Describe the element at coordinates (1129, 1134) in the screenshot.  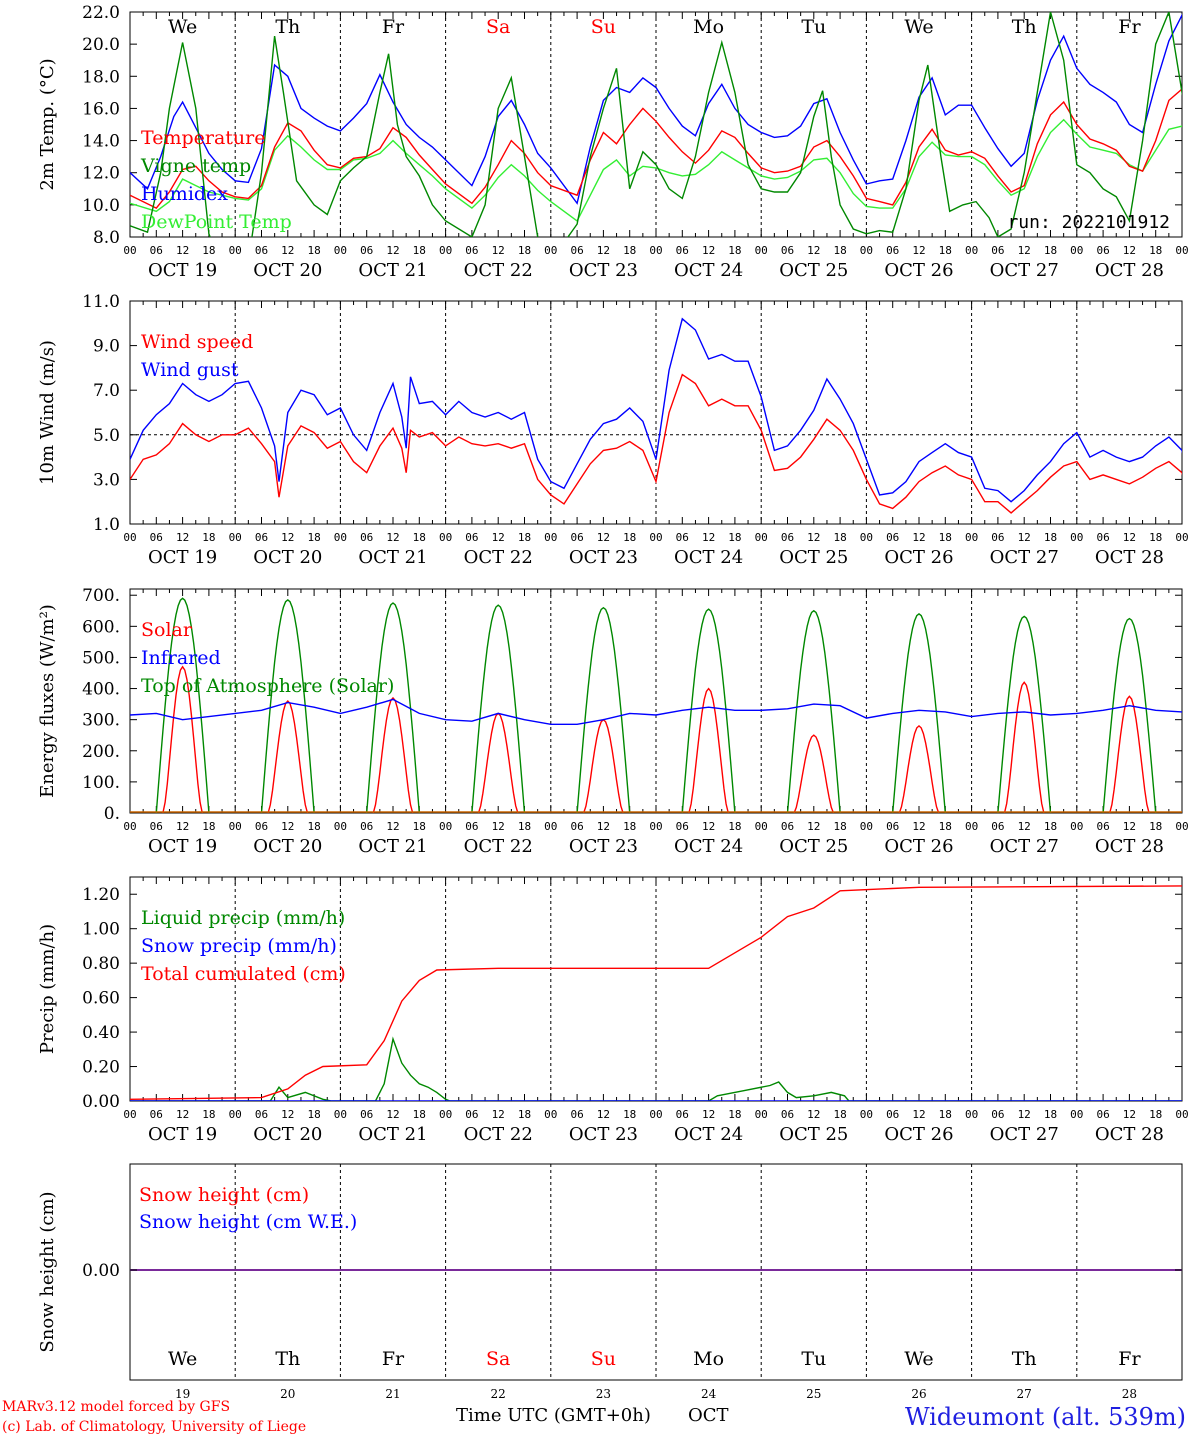
I see `date-label: OCT 28` at that location.